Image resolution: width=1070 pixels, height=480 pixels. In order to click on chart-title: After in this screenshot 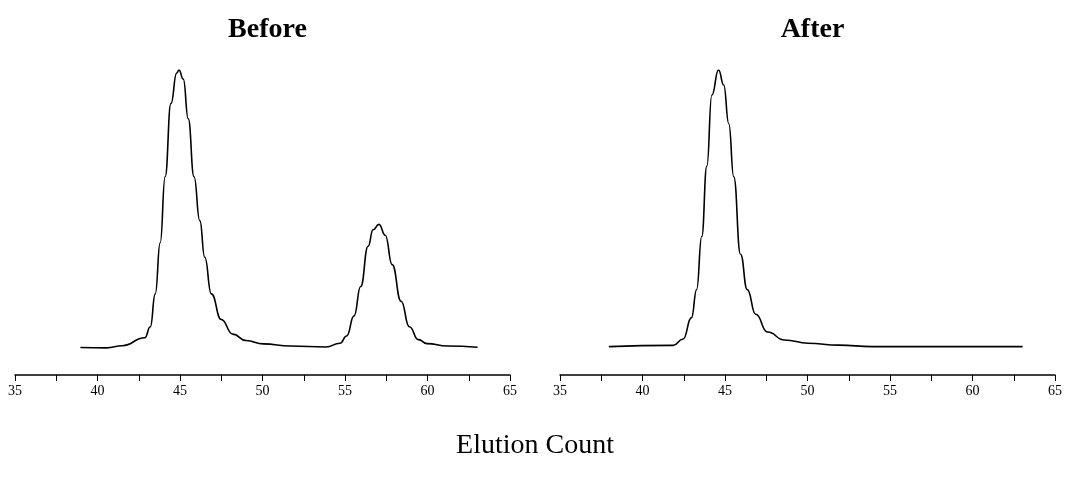, I will do `click(812, 27)`.